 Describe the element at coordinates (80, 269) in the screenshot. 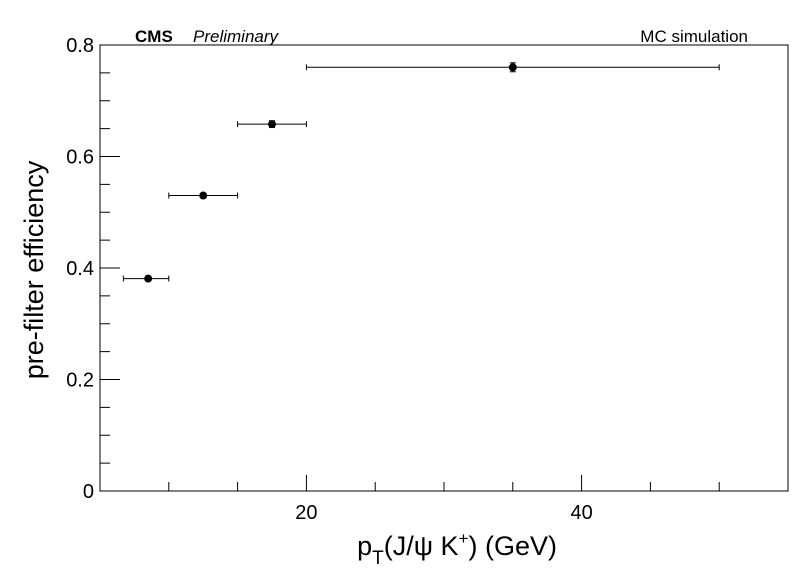

I see `y-tick-label: 0.4` at that location.